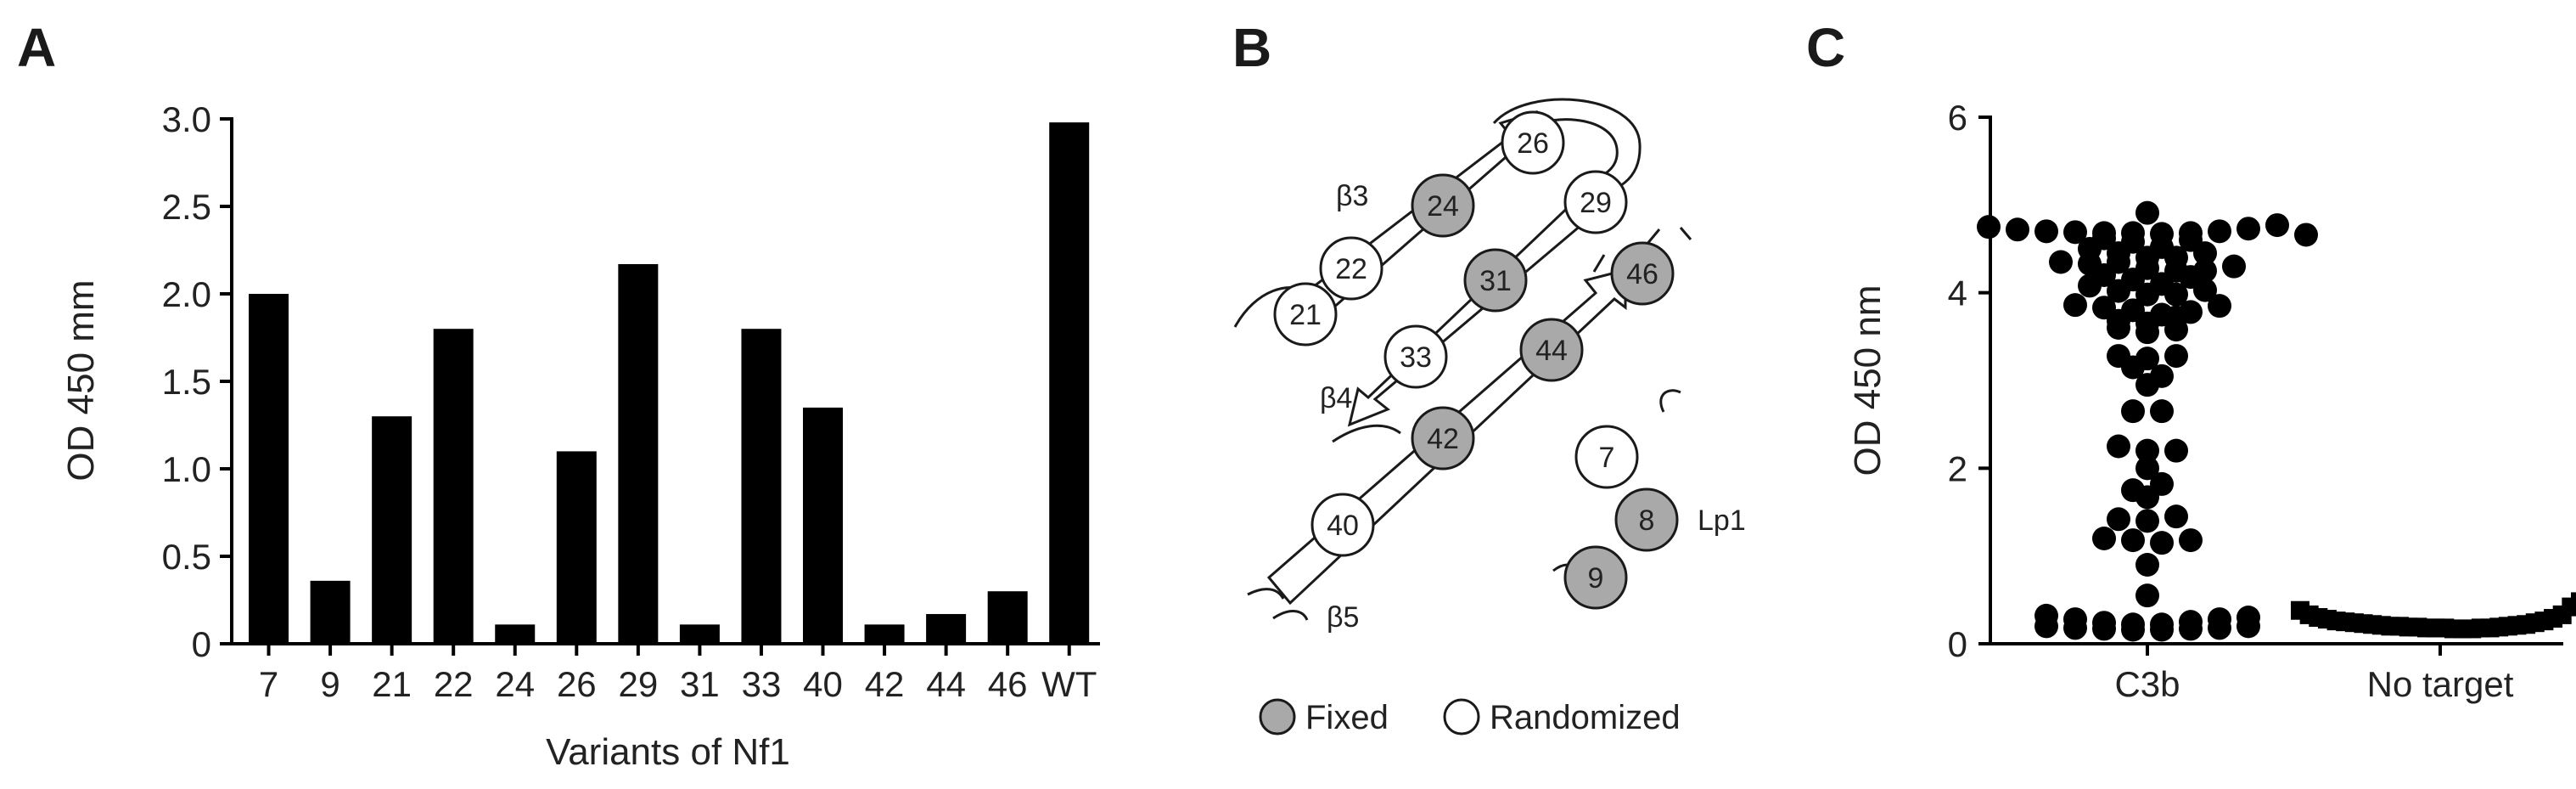 This screenshot has width=2576, height=789. Describe the element at coordinates (1868, 381) in the screenshot. I see `panel-c-y-axis-label: OD 450 nm` at that location.